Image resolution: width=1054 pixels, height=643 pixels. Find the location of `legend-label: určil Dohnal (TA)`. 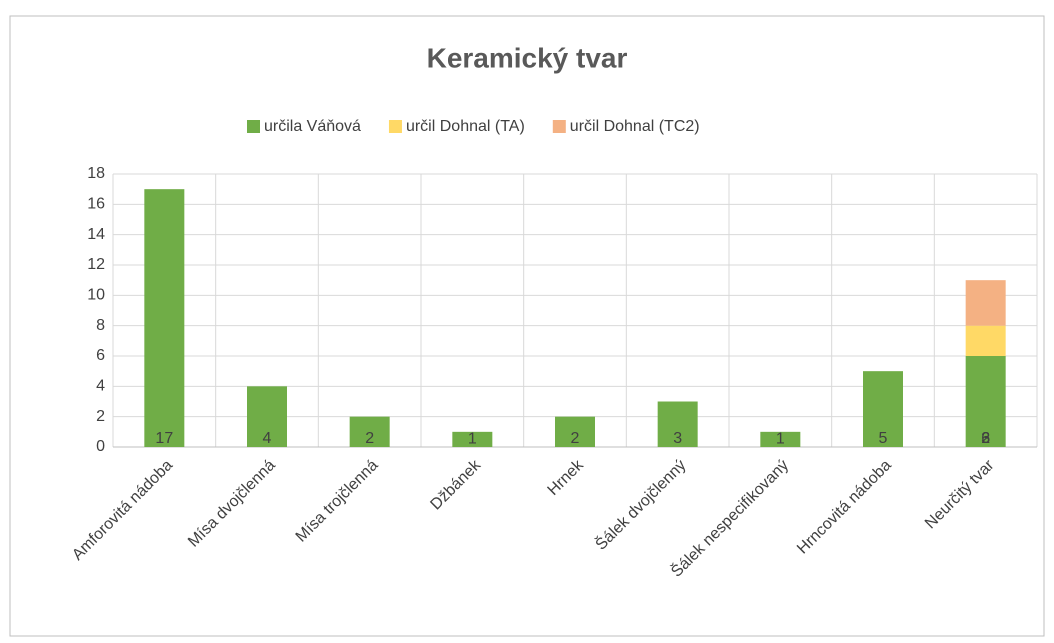

legend-label: určil Dohnal (TA) is located at coordinates (465, 126).